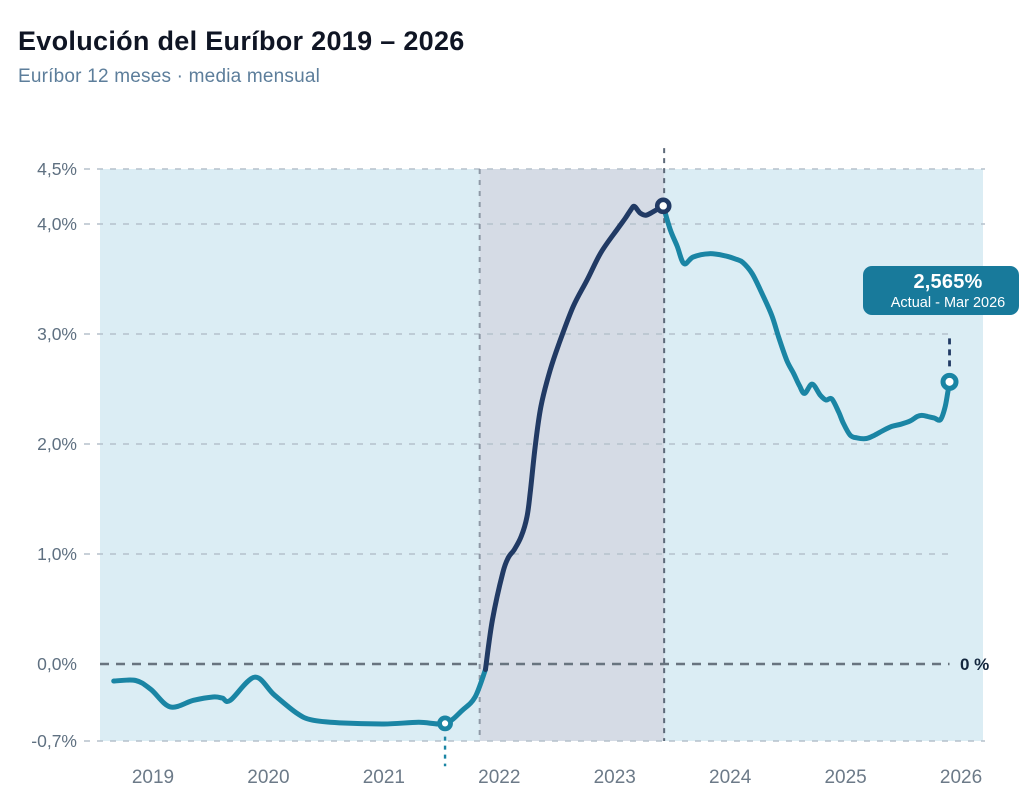  I want to click on page-subtitle: Euríbor 12 meses · media mensual, so click(169, 76).